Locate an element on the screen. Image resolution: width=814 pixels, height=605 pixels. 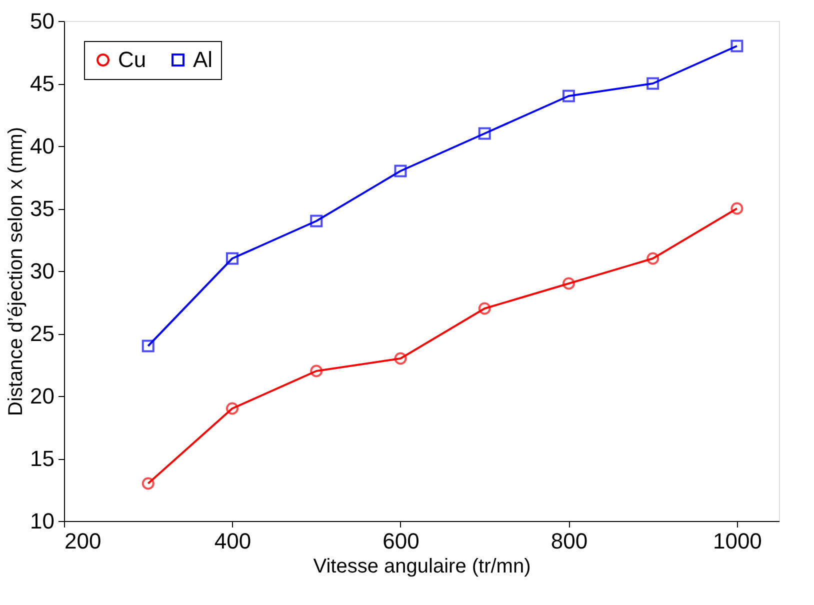
x-tick-label: 800 is located at coordinates (569, 541).